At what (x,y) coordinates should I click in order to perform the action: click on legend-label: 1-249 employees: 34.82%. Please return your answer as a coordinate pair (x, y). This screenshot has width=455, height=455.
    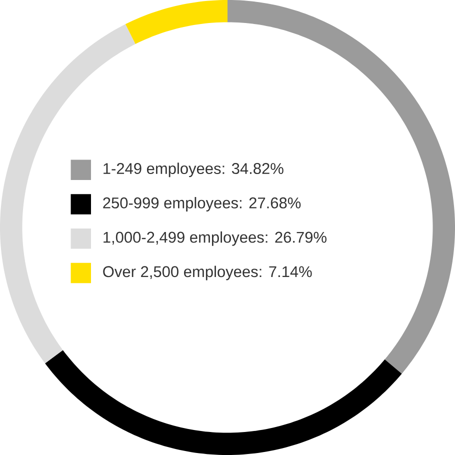
    Looking at the image, I should click on (194, 170).